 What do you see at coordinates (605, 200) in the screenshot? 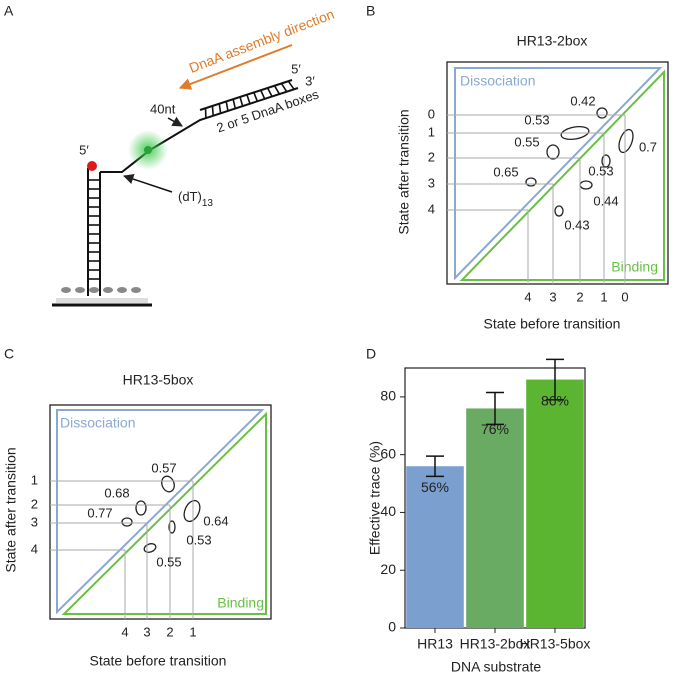
I see `peak-label: 0.44` at bounding box center [605, 200].